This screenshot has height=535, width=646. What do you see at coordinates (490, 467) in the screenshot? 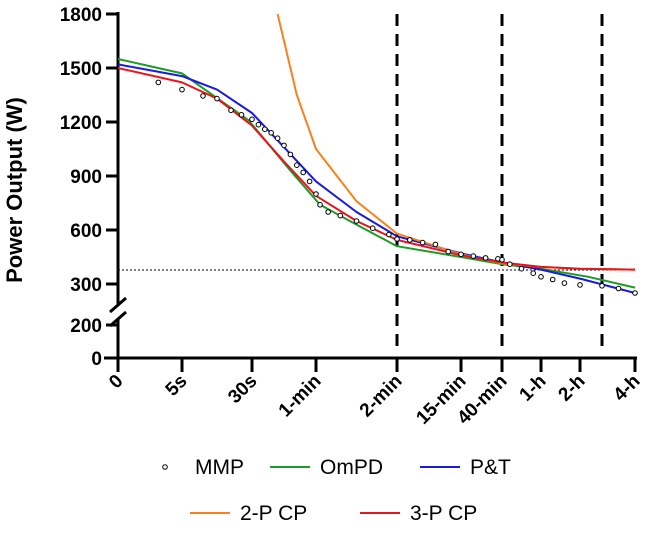
I see `legend-label: P&T` at bounding box center [490, 467].